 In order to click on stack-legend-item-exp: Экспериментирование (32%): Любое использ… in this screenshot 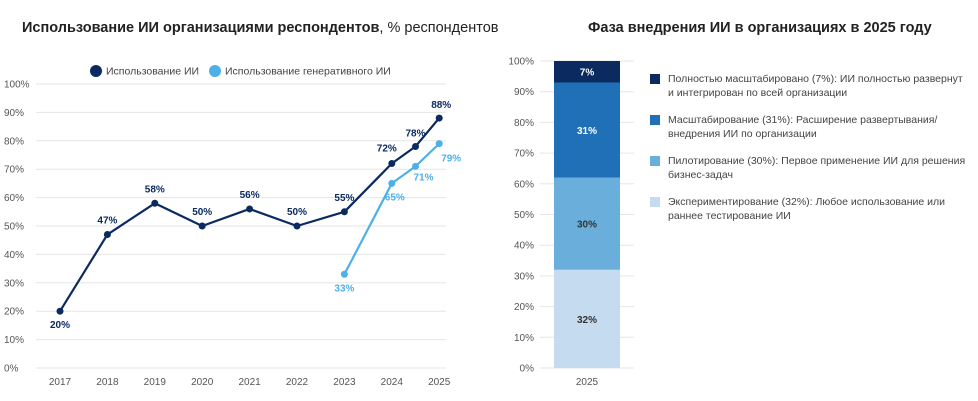, I will do `click(810, 209)`.